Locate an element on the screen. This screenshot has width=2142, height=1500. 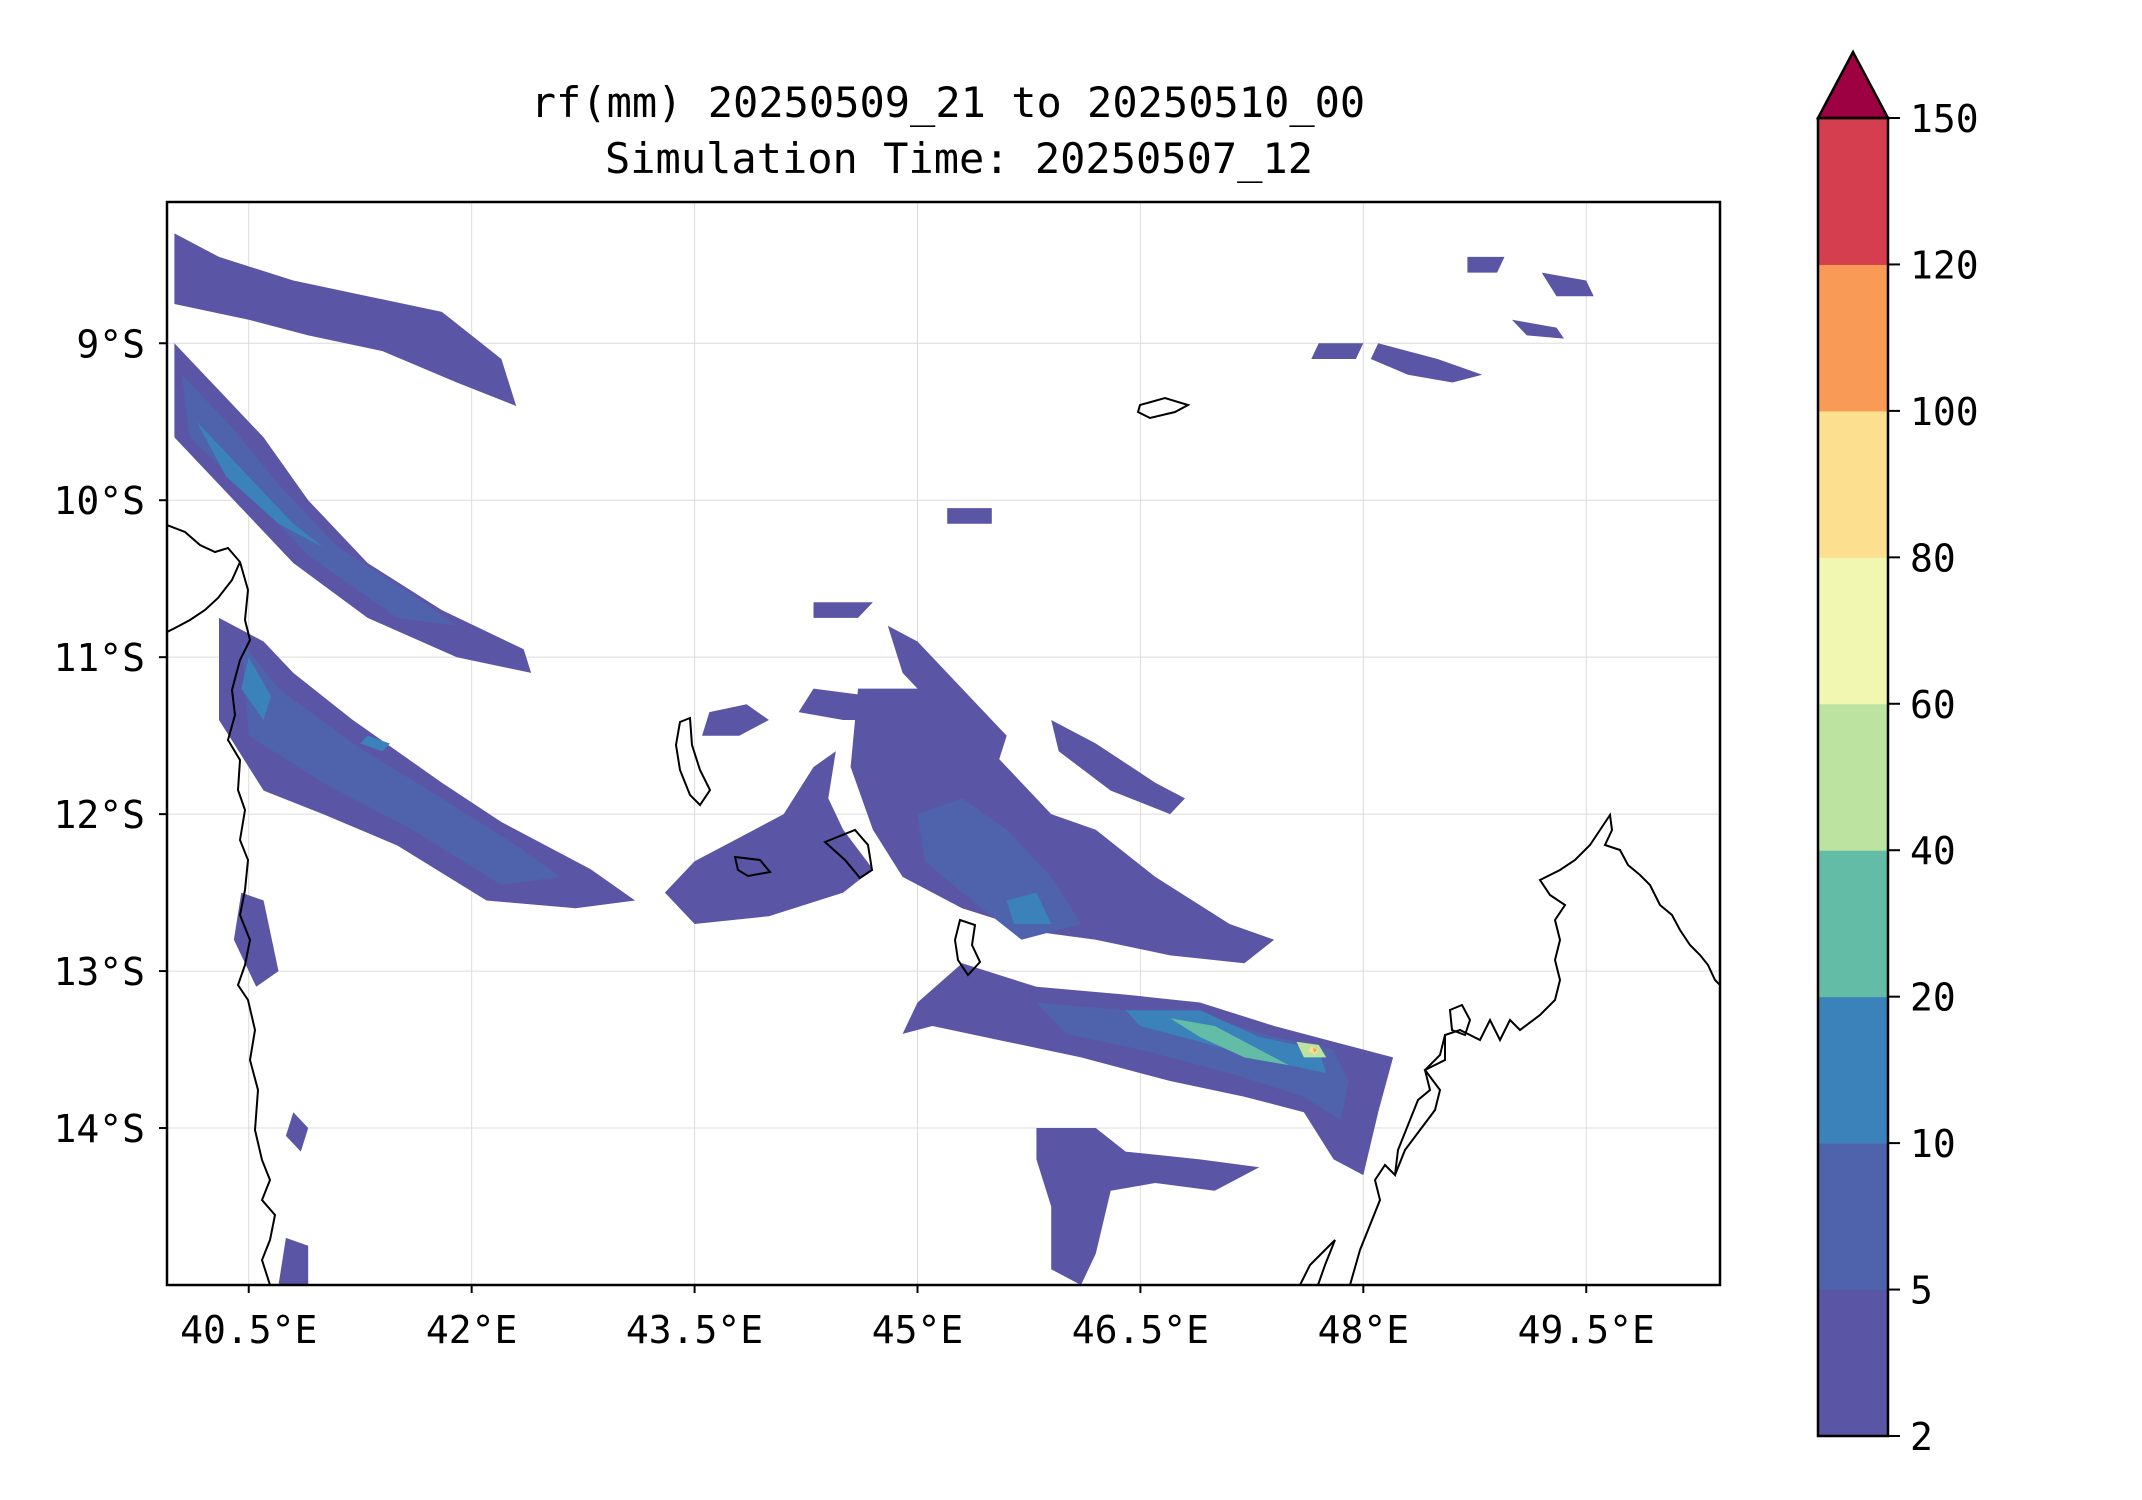
colorbar-frame is located at coordinates (1853, 777).